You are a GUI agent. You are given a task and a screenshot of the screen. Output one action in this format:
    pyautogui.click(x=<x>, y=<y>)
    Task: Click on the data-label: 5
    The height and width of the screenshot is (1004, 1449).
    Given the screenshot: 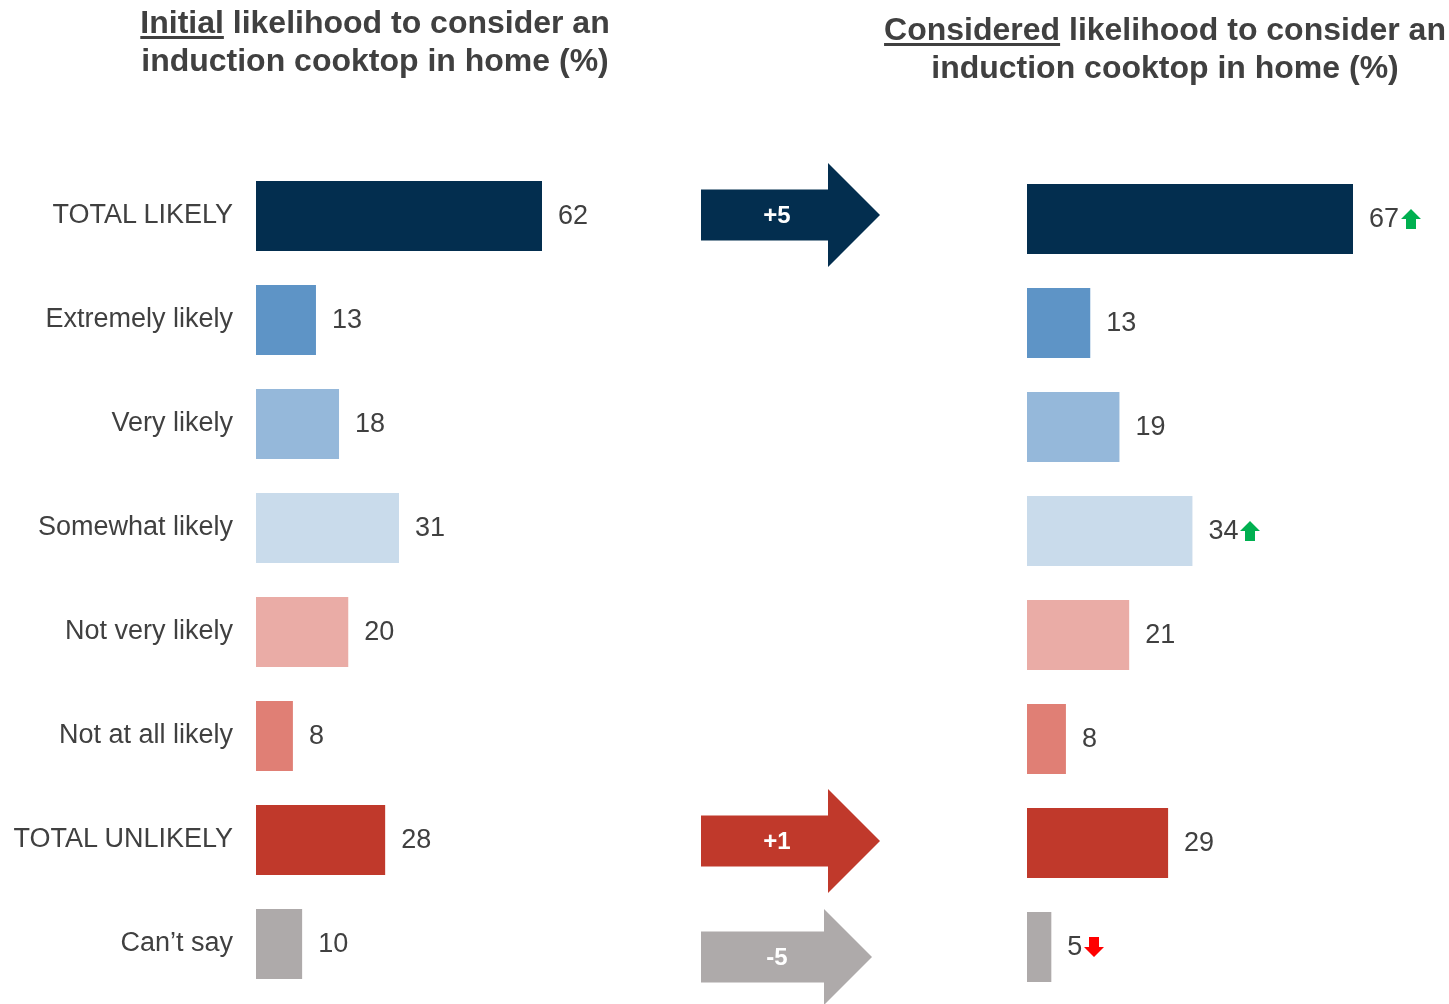 What is the action you would take?
    pyautogui.click(x=1075, y=946)
    